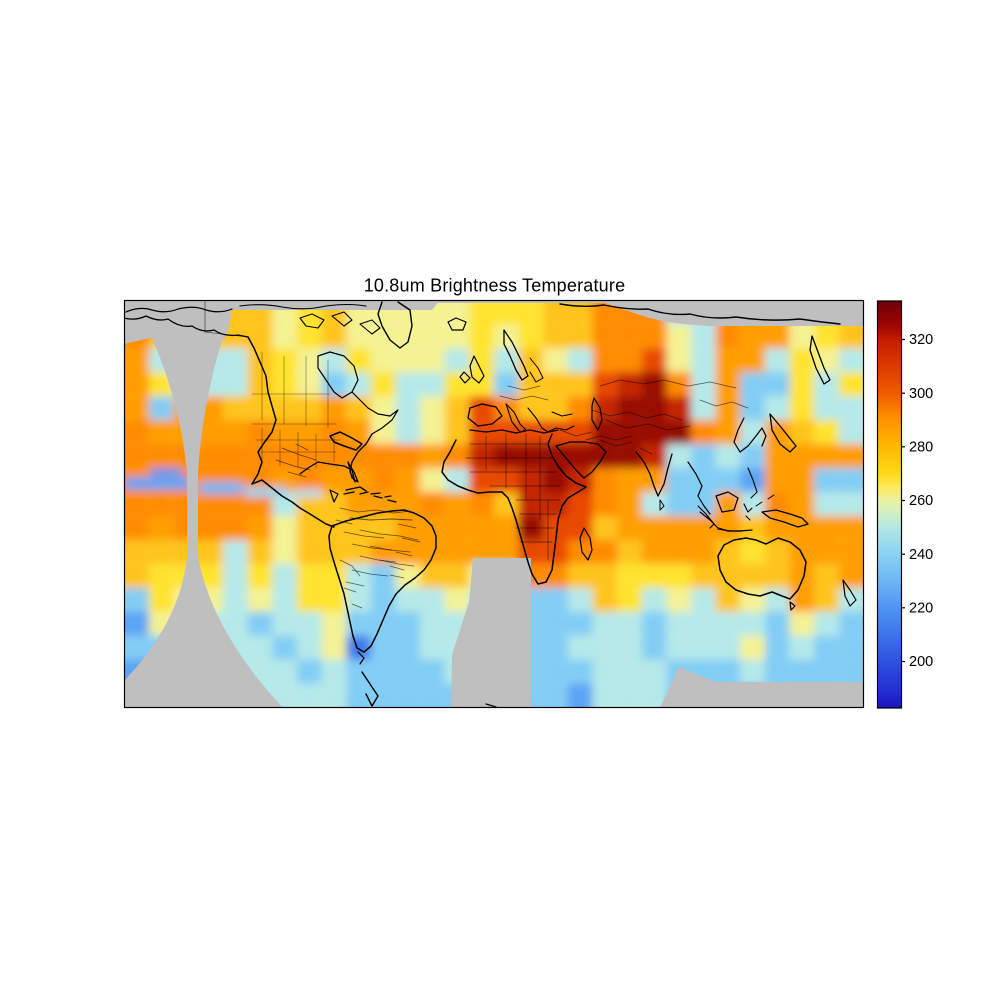 The height and width of the screenshot is (1000, 1000). What do you see at coordinates (921, 501) in the screenshot?
I see `svg-text: 260` at bounding box center [921, 501].